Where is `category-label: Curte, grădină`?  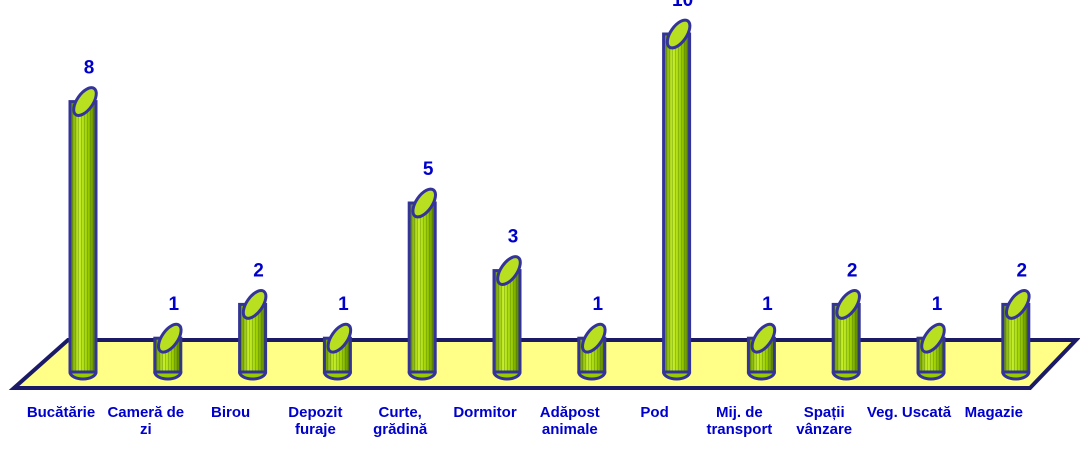 category-label: Curte, grădină is located at coordinates (400, 421).